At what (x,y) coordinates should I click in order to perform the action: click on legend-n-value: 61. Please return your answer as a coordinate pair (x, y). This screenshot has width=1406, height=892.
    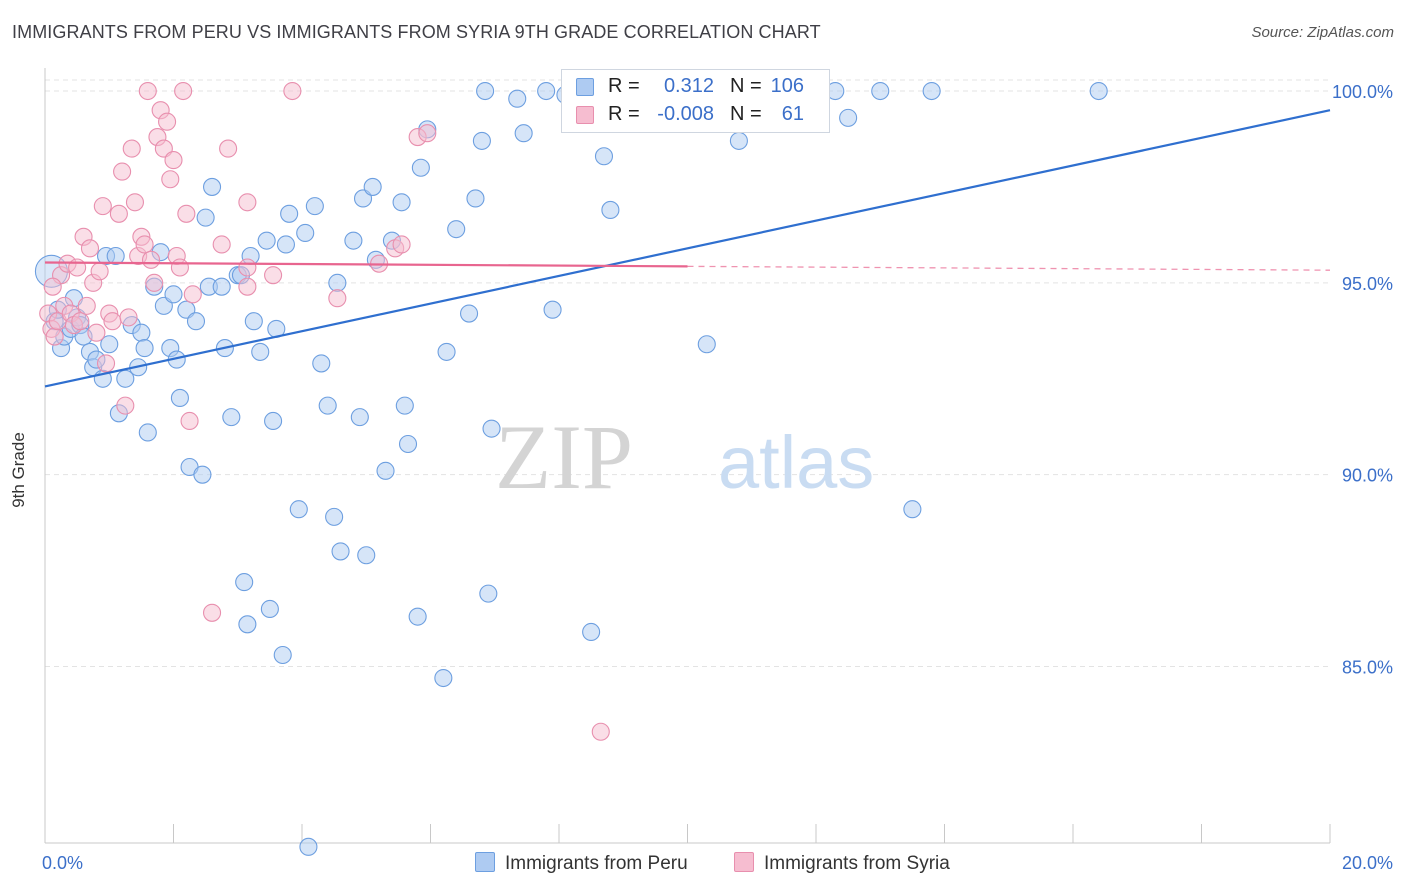
    Looking at the image, I should click on (792, 114).